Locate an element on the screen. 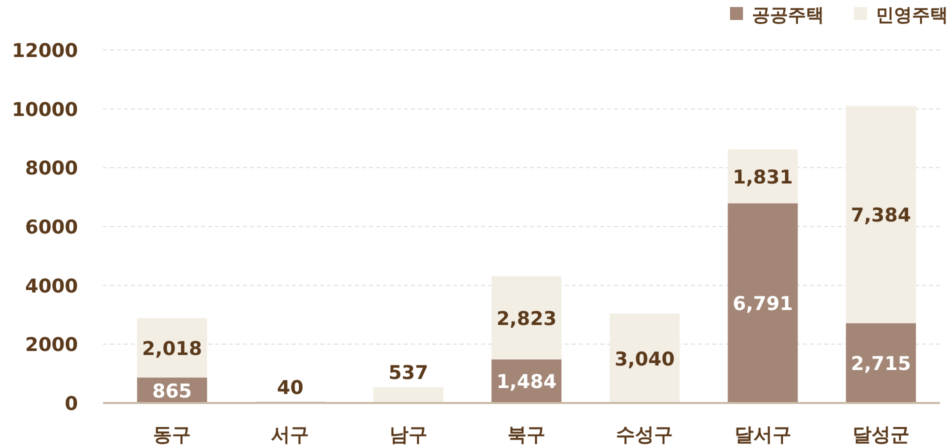 This screenshot has width=950, height=448. y-tick-label: 0 is located at coordinates (71, 404).